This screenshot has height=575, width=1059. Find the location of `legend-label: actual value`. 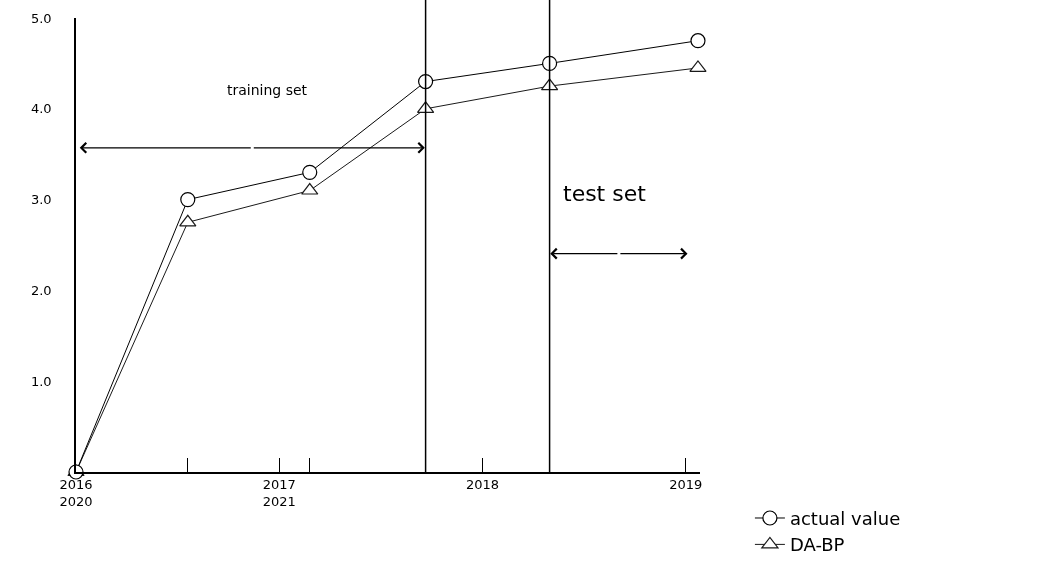

legend-label: actual value is located at coordinates (845, 519).